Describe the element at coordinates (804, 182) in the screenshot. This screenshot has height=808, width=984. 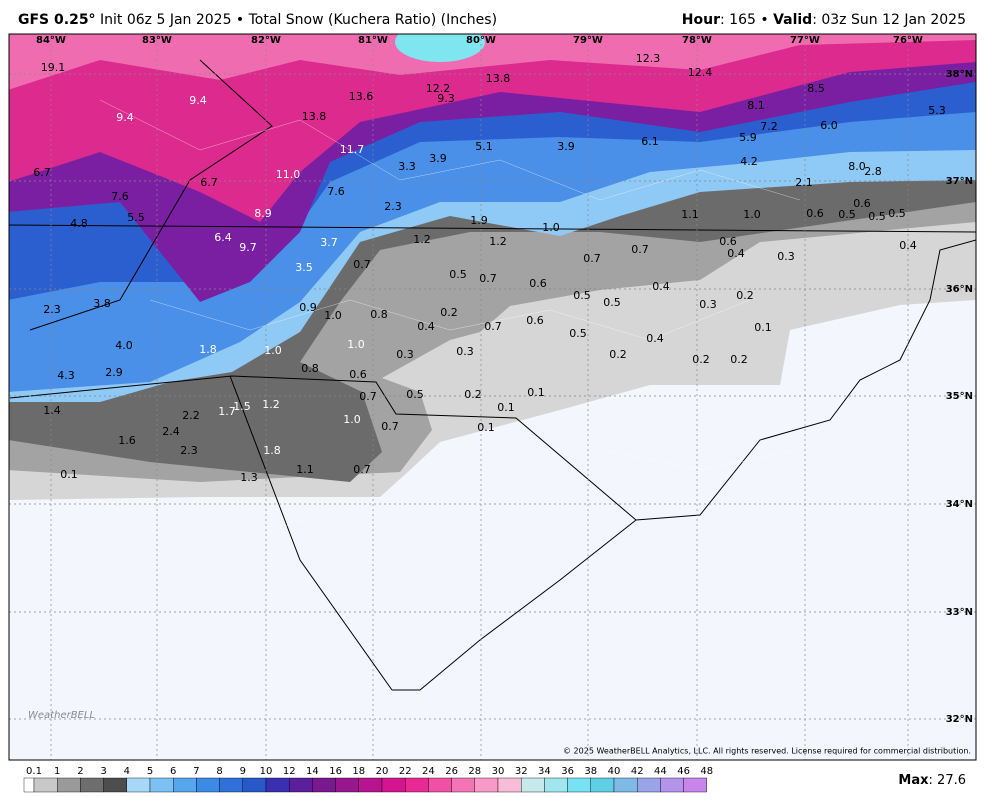
I see `snow-amount: 2.1` at that location.